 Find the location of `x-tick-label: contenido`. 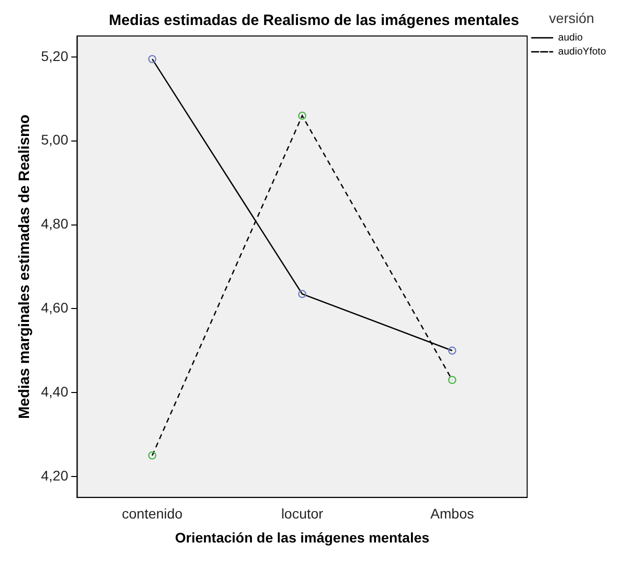

x-tick-label: contenido is located at coordinates (152, 514).